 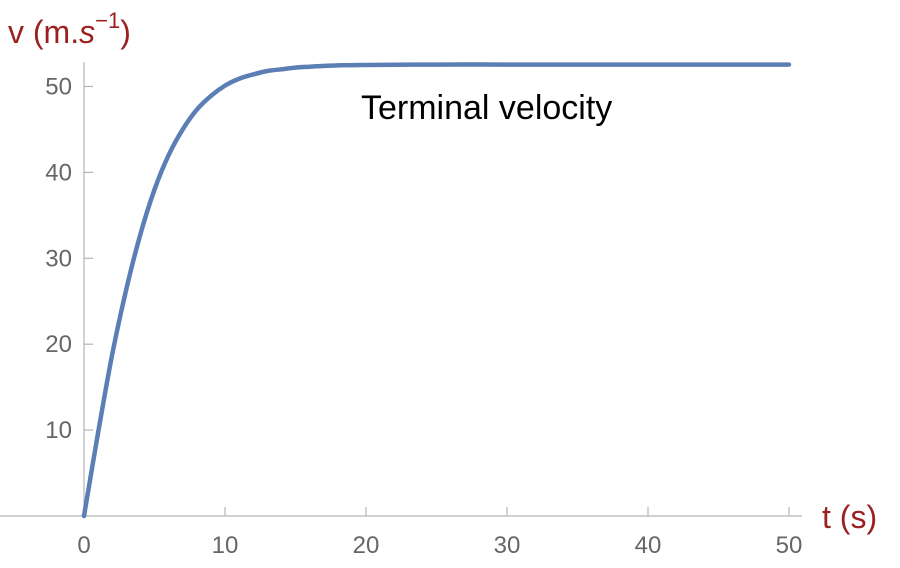 What do you see at coordinates (789, 545) in the screenshot?
I see `x-tick-label: 50` at bounding box center [789, 545].